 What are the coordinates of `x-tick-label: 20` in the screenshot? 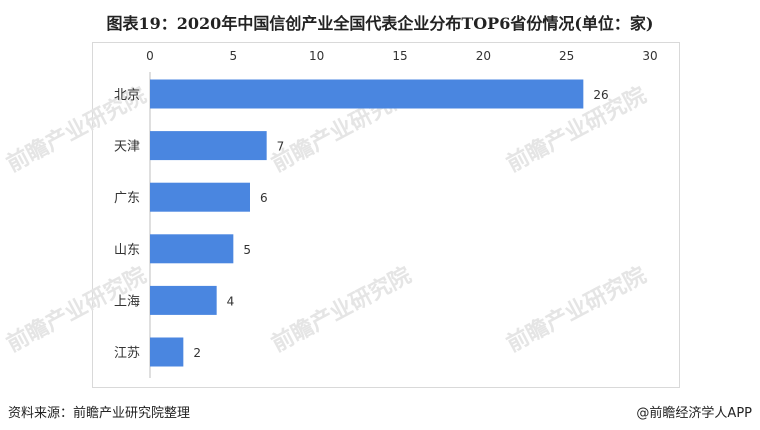 It's located at (483, 56).